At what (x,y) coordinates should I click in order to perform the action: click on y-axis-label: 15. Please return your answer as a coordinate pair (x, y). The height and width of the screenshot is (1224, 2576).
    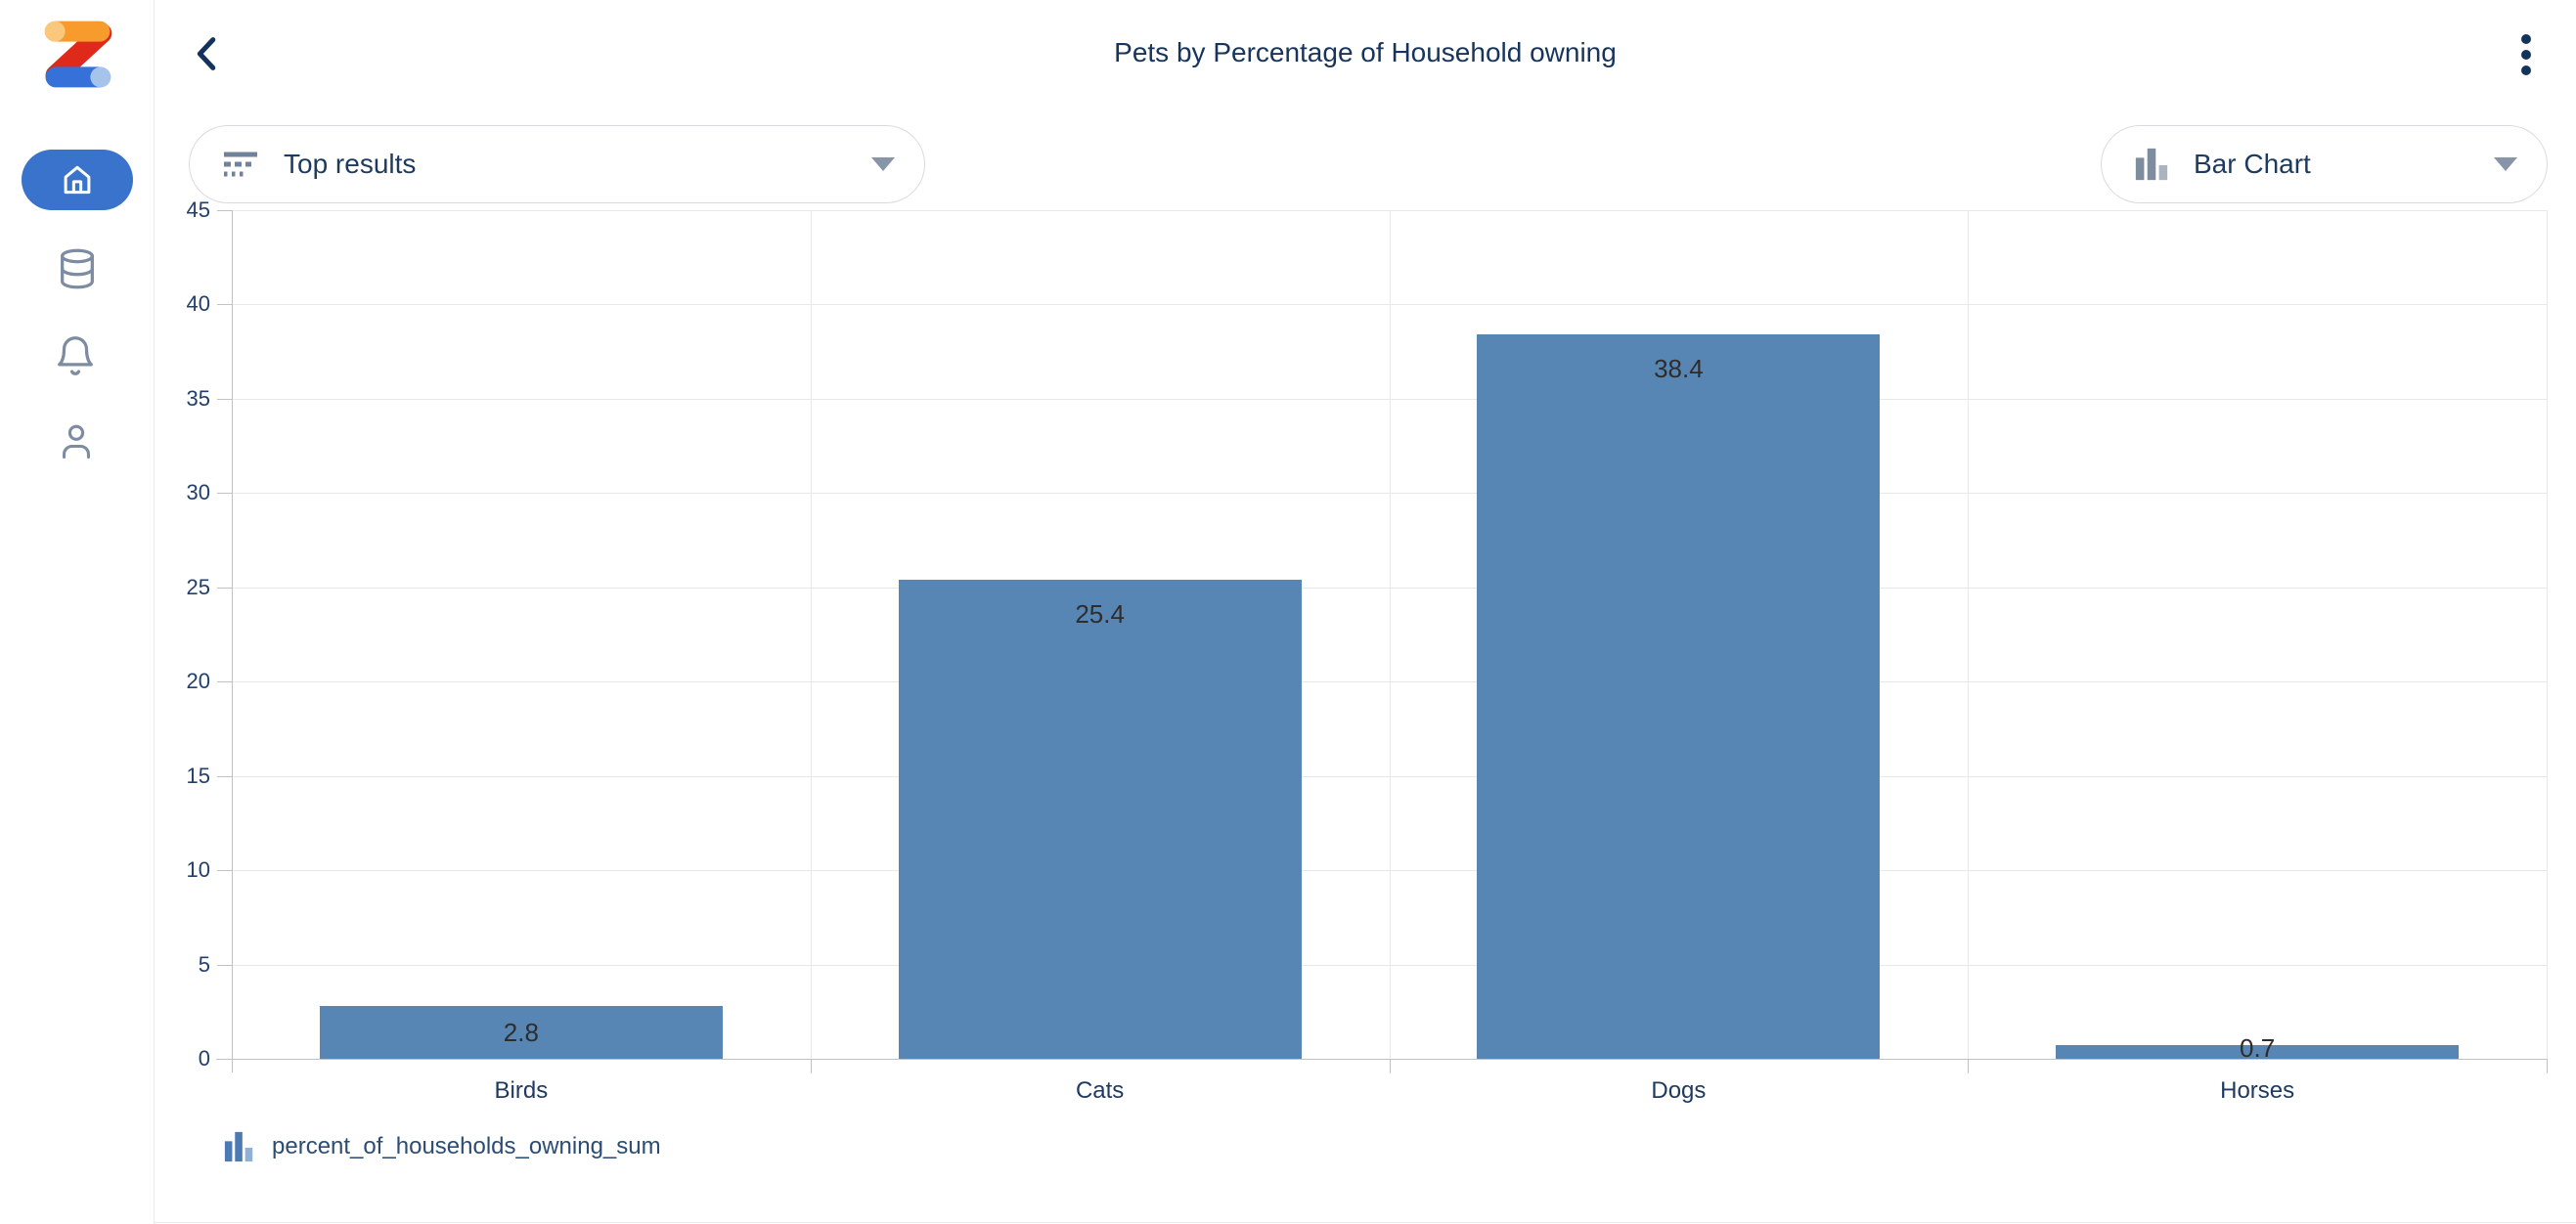
    Looking at the image, I should click on (198, 775).